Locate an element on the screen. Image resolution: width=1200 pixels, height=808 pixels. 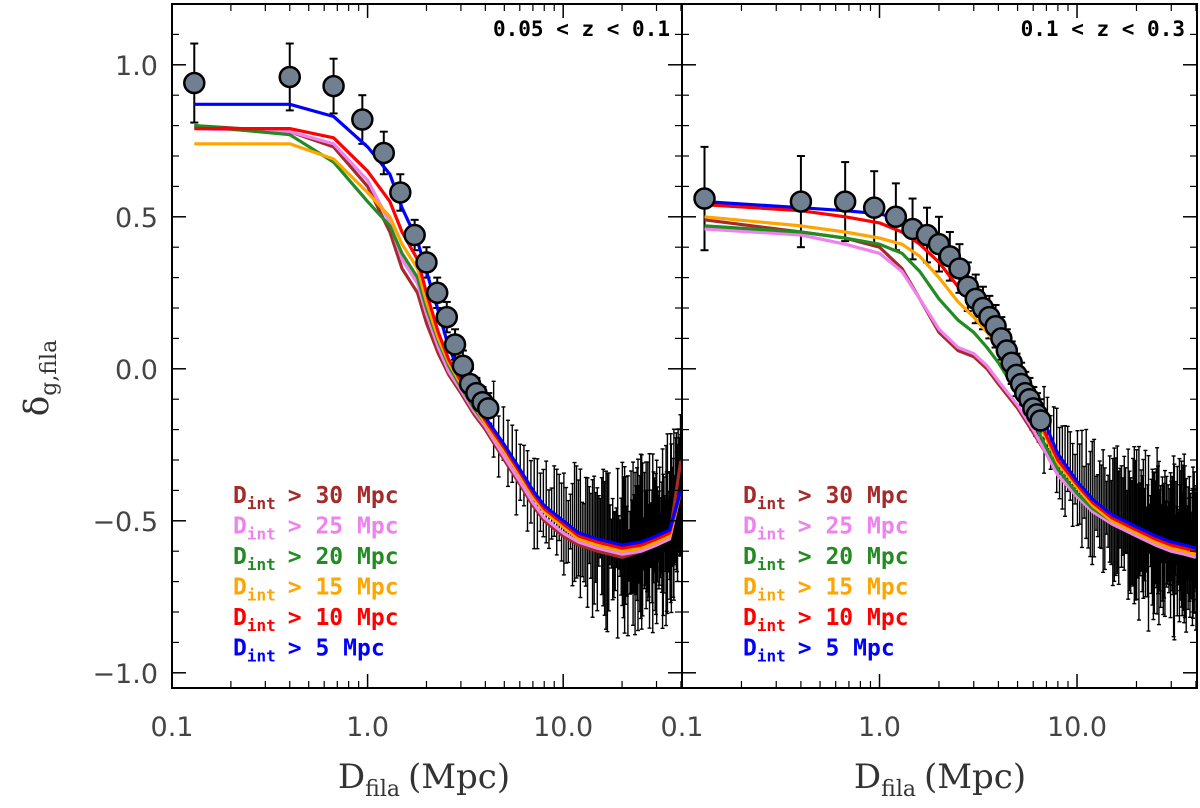
x-axis-title-left: Dfila (Mpc) is located at coordinates (424, 779).